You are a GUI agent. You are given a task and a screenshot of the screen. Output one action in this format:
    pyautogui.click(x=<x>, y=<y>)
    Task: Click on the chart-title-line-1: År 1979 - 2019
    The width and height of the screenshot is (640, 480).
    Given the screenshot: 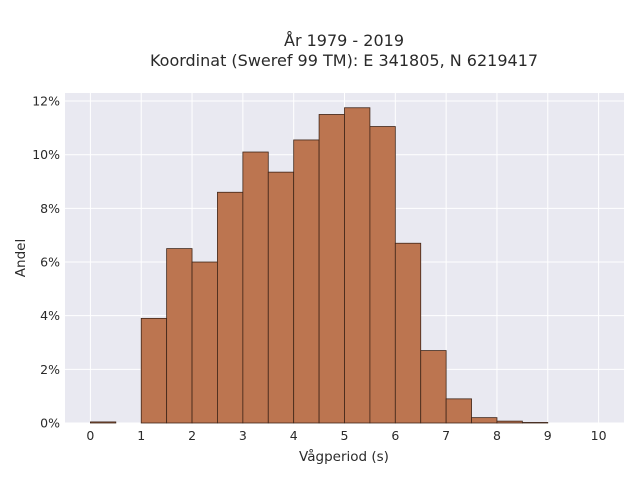 What is the action you would take?
    pyautogui.click(x=344, y=40)
    